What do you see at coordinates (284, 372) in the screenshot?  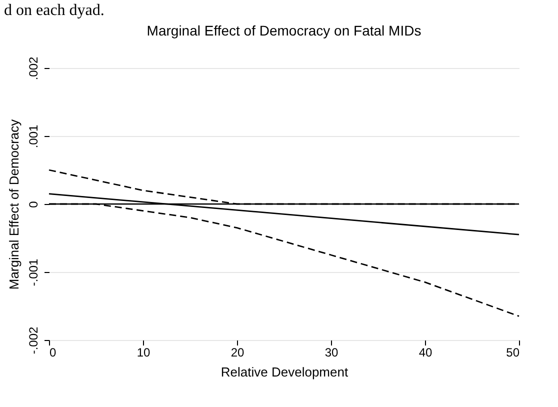 I see `x-axis-title: Relative Development` at bounding box center [284, 372].